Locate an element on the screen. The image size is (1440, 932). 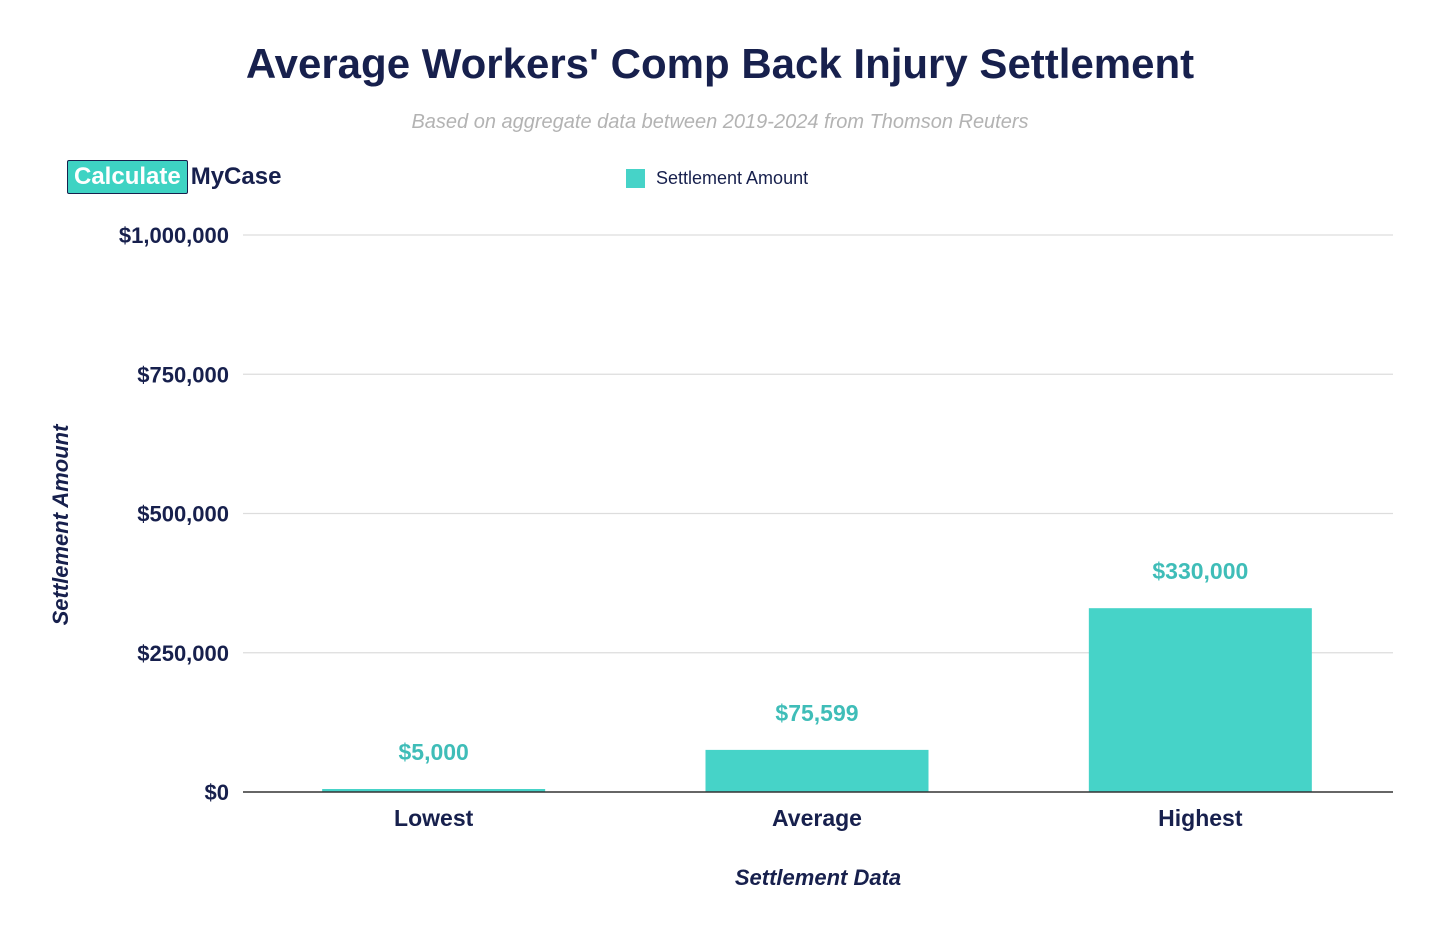
bars is located at coordinates (817, 700).